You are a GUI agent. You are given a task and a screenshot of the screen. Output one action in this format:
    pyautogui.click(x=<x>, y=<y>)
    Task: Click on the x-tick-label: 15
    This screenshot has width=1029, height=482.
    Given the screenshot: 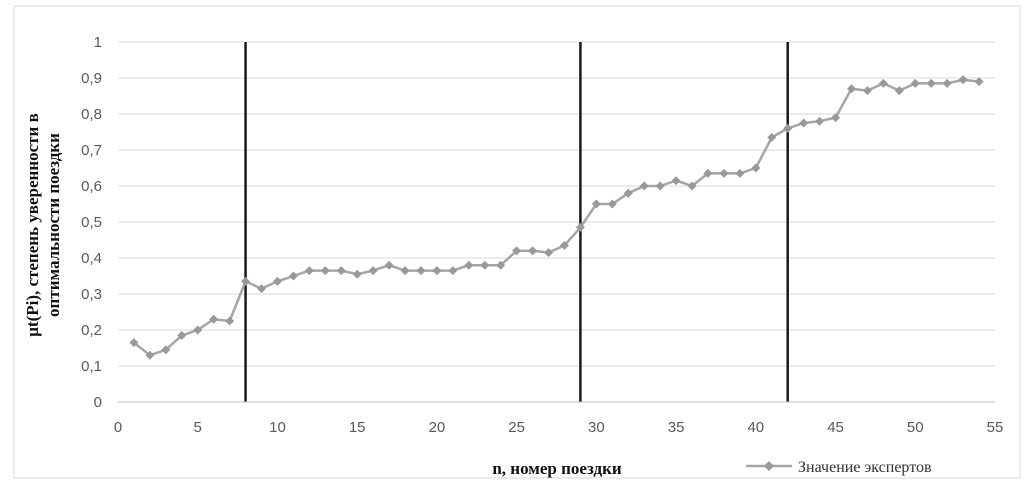 What is the action you would take?
    pyautogui.click(x=357, y=427)
    